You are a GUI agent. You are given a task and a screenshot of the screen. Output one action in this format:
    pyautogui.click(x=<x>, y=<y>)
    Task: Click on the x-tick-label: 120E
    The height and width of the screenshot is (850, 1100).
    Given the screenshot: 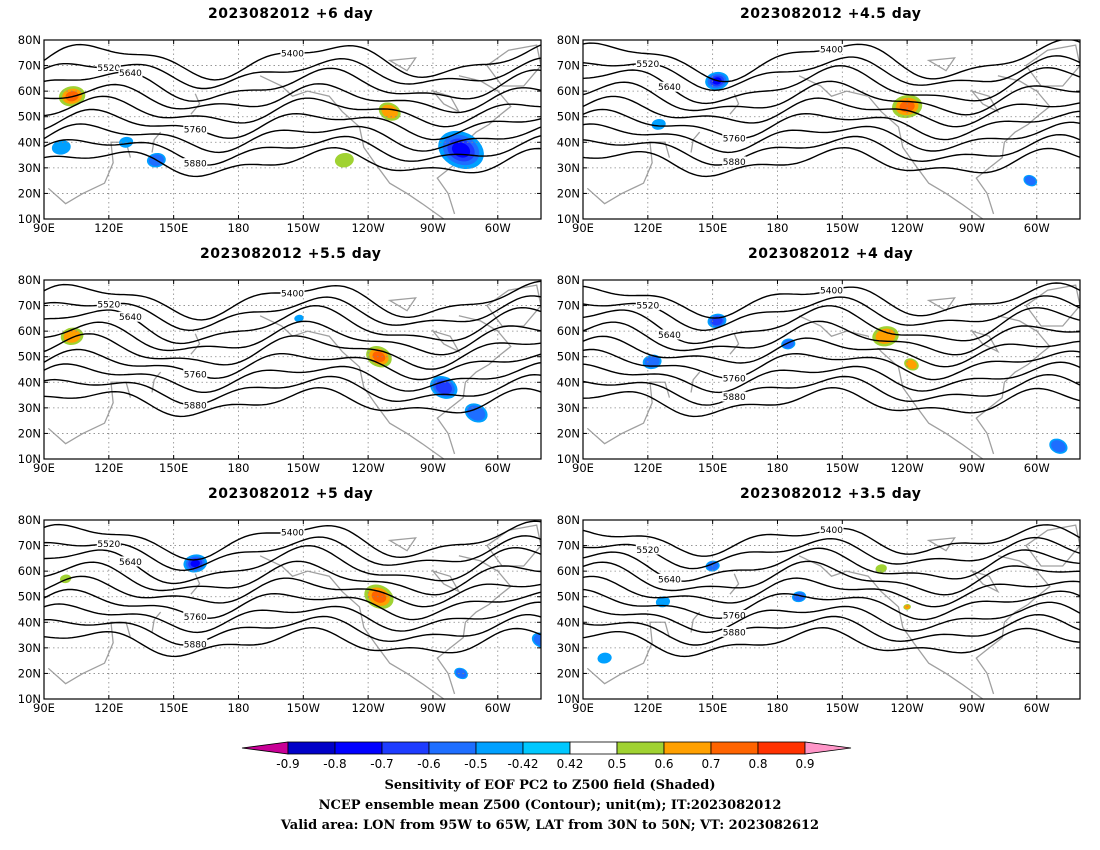 What is the action you would take?
    pyautogui.click(x=647, y=228)
    